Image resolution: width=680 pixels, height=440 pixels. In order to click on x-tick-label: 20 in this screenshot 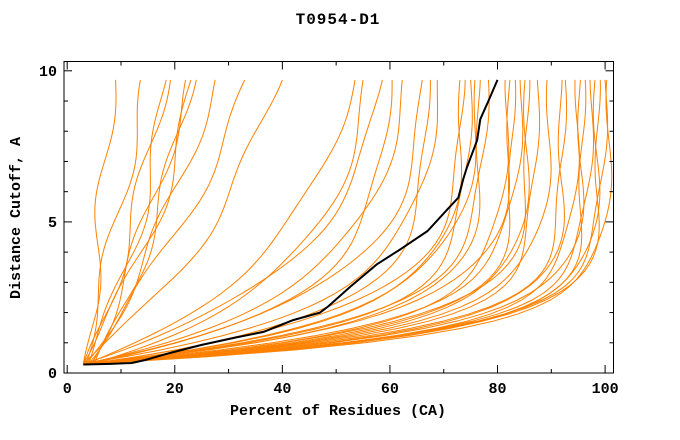, I will do `click(175, 389)`.